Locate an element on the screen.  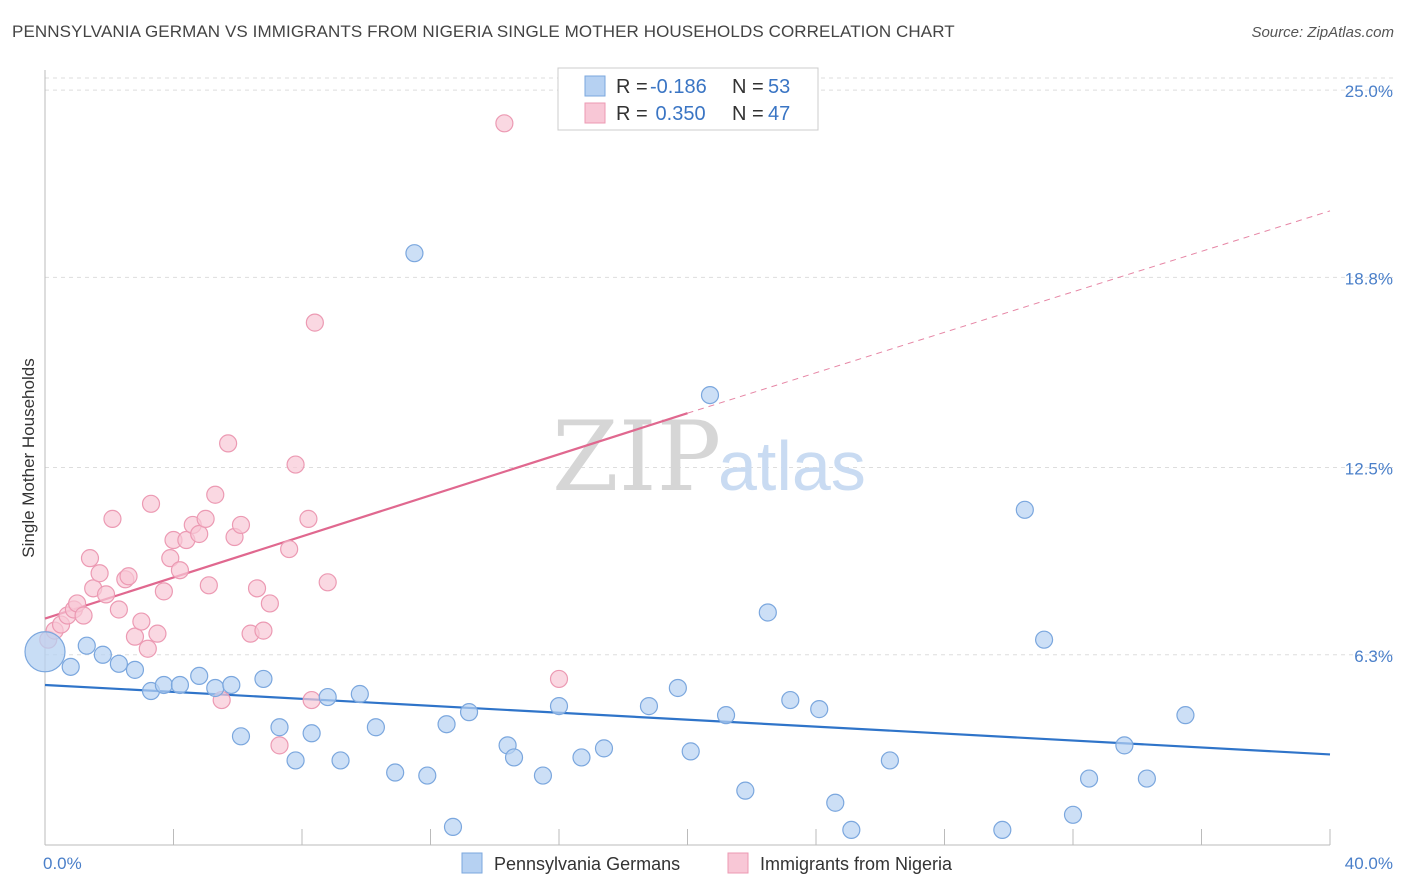
stats-legend-r-label-blue: R = is located at coordinates (632, 87).